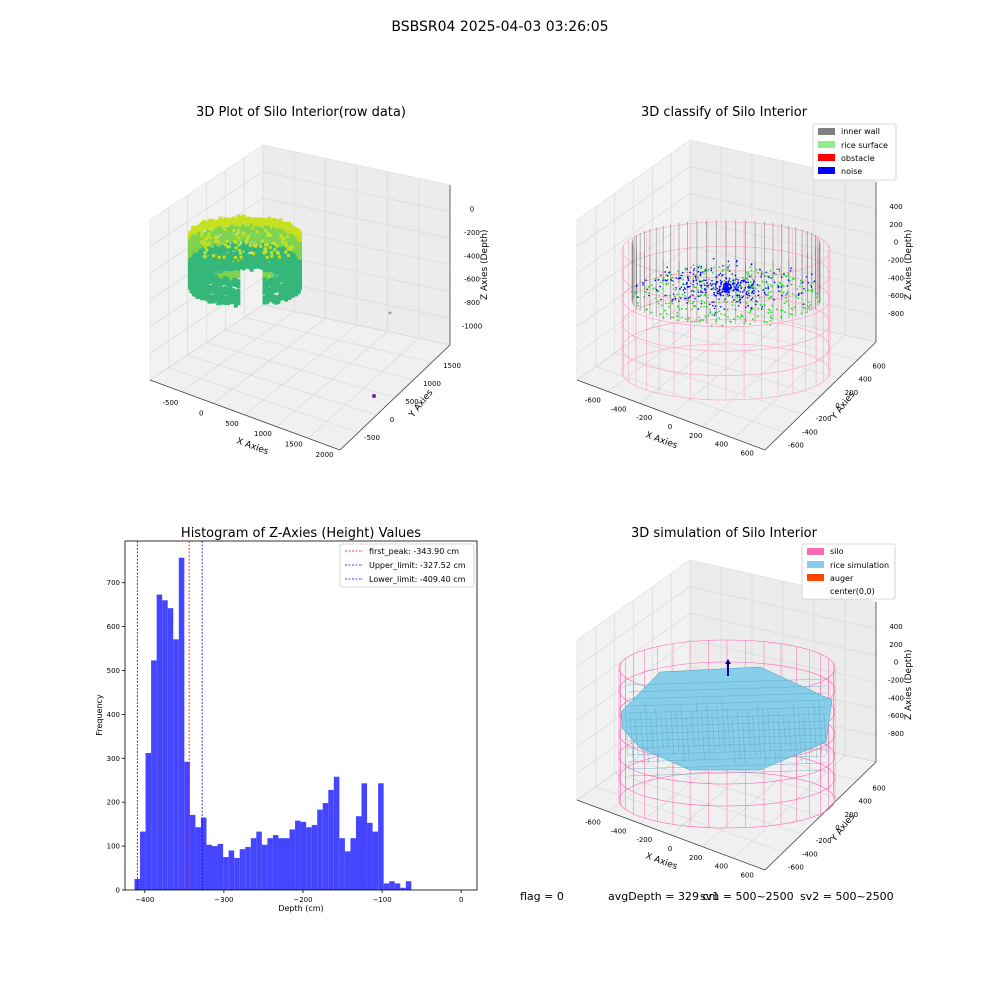 This screenshot has width=1000, height=1000. Describe the element at coordinates (896, 681) in the screenshot. I see `simulation-z-tick: -200` at that location.